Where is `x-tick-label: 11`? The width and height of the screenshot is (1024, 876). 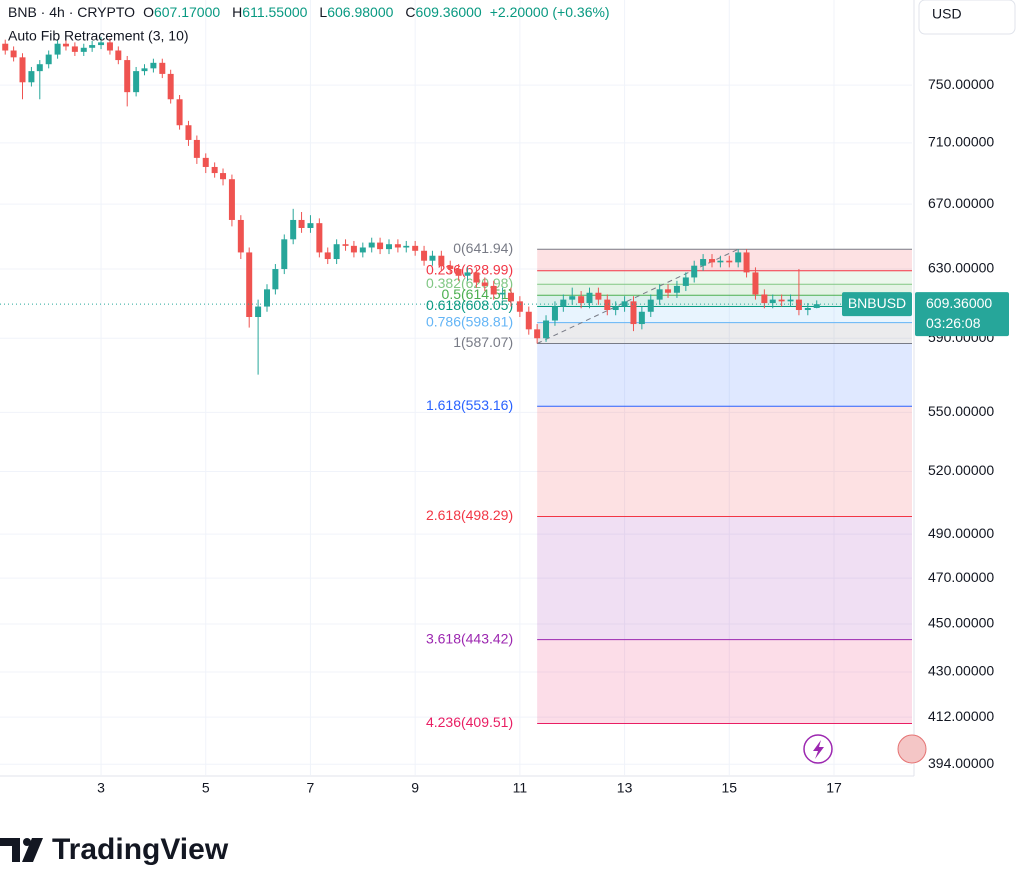
x-tick-label: 11 is located at coordinates (520, 788).